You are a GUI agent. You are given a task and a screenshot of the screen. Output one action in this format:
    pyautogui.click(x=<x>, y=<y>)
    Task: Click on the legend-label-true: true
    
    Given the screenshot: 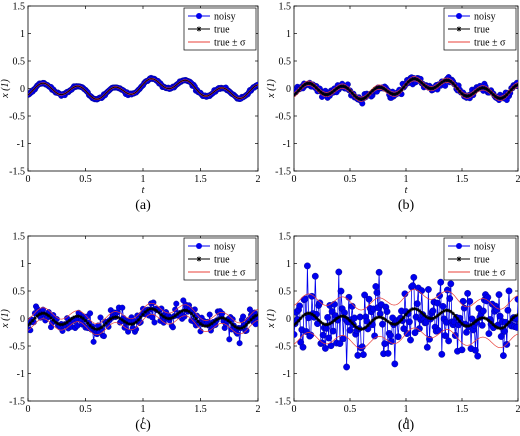 What is the action you would take?
    pyautogui.click(x=482, y=30)
    